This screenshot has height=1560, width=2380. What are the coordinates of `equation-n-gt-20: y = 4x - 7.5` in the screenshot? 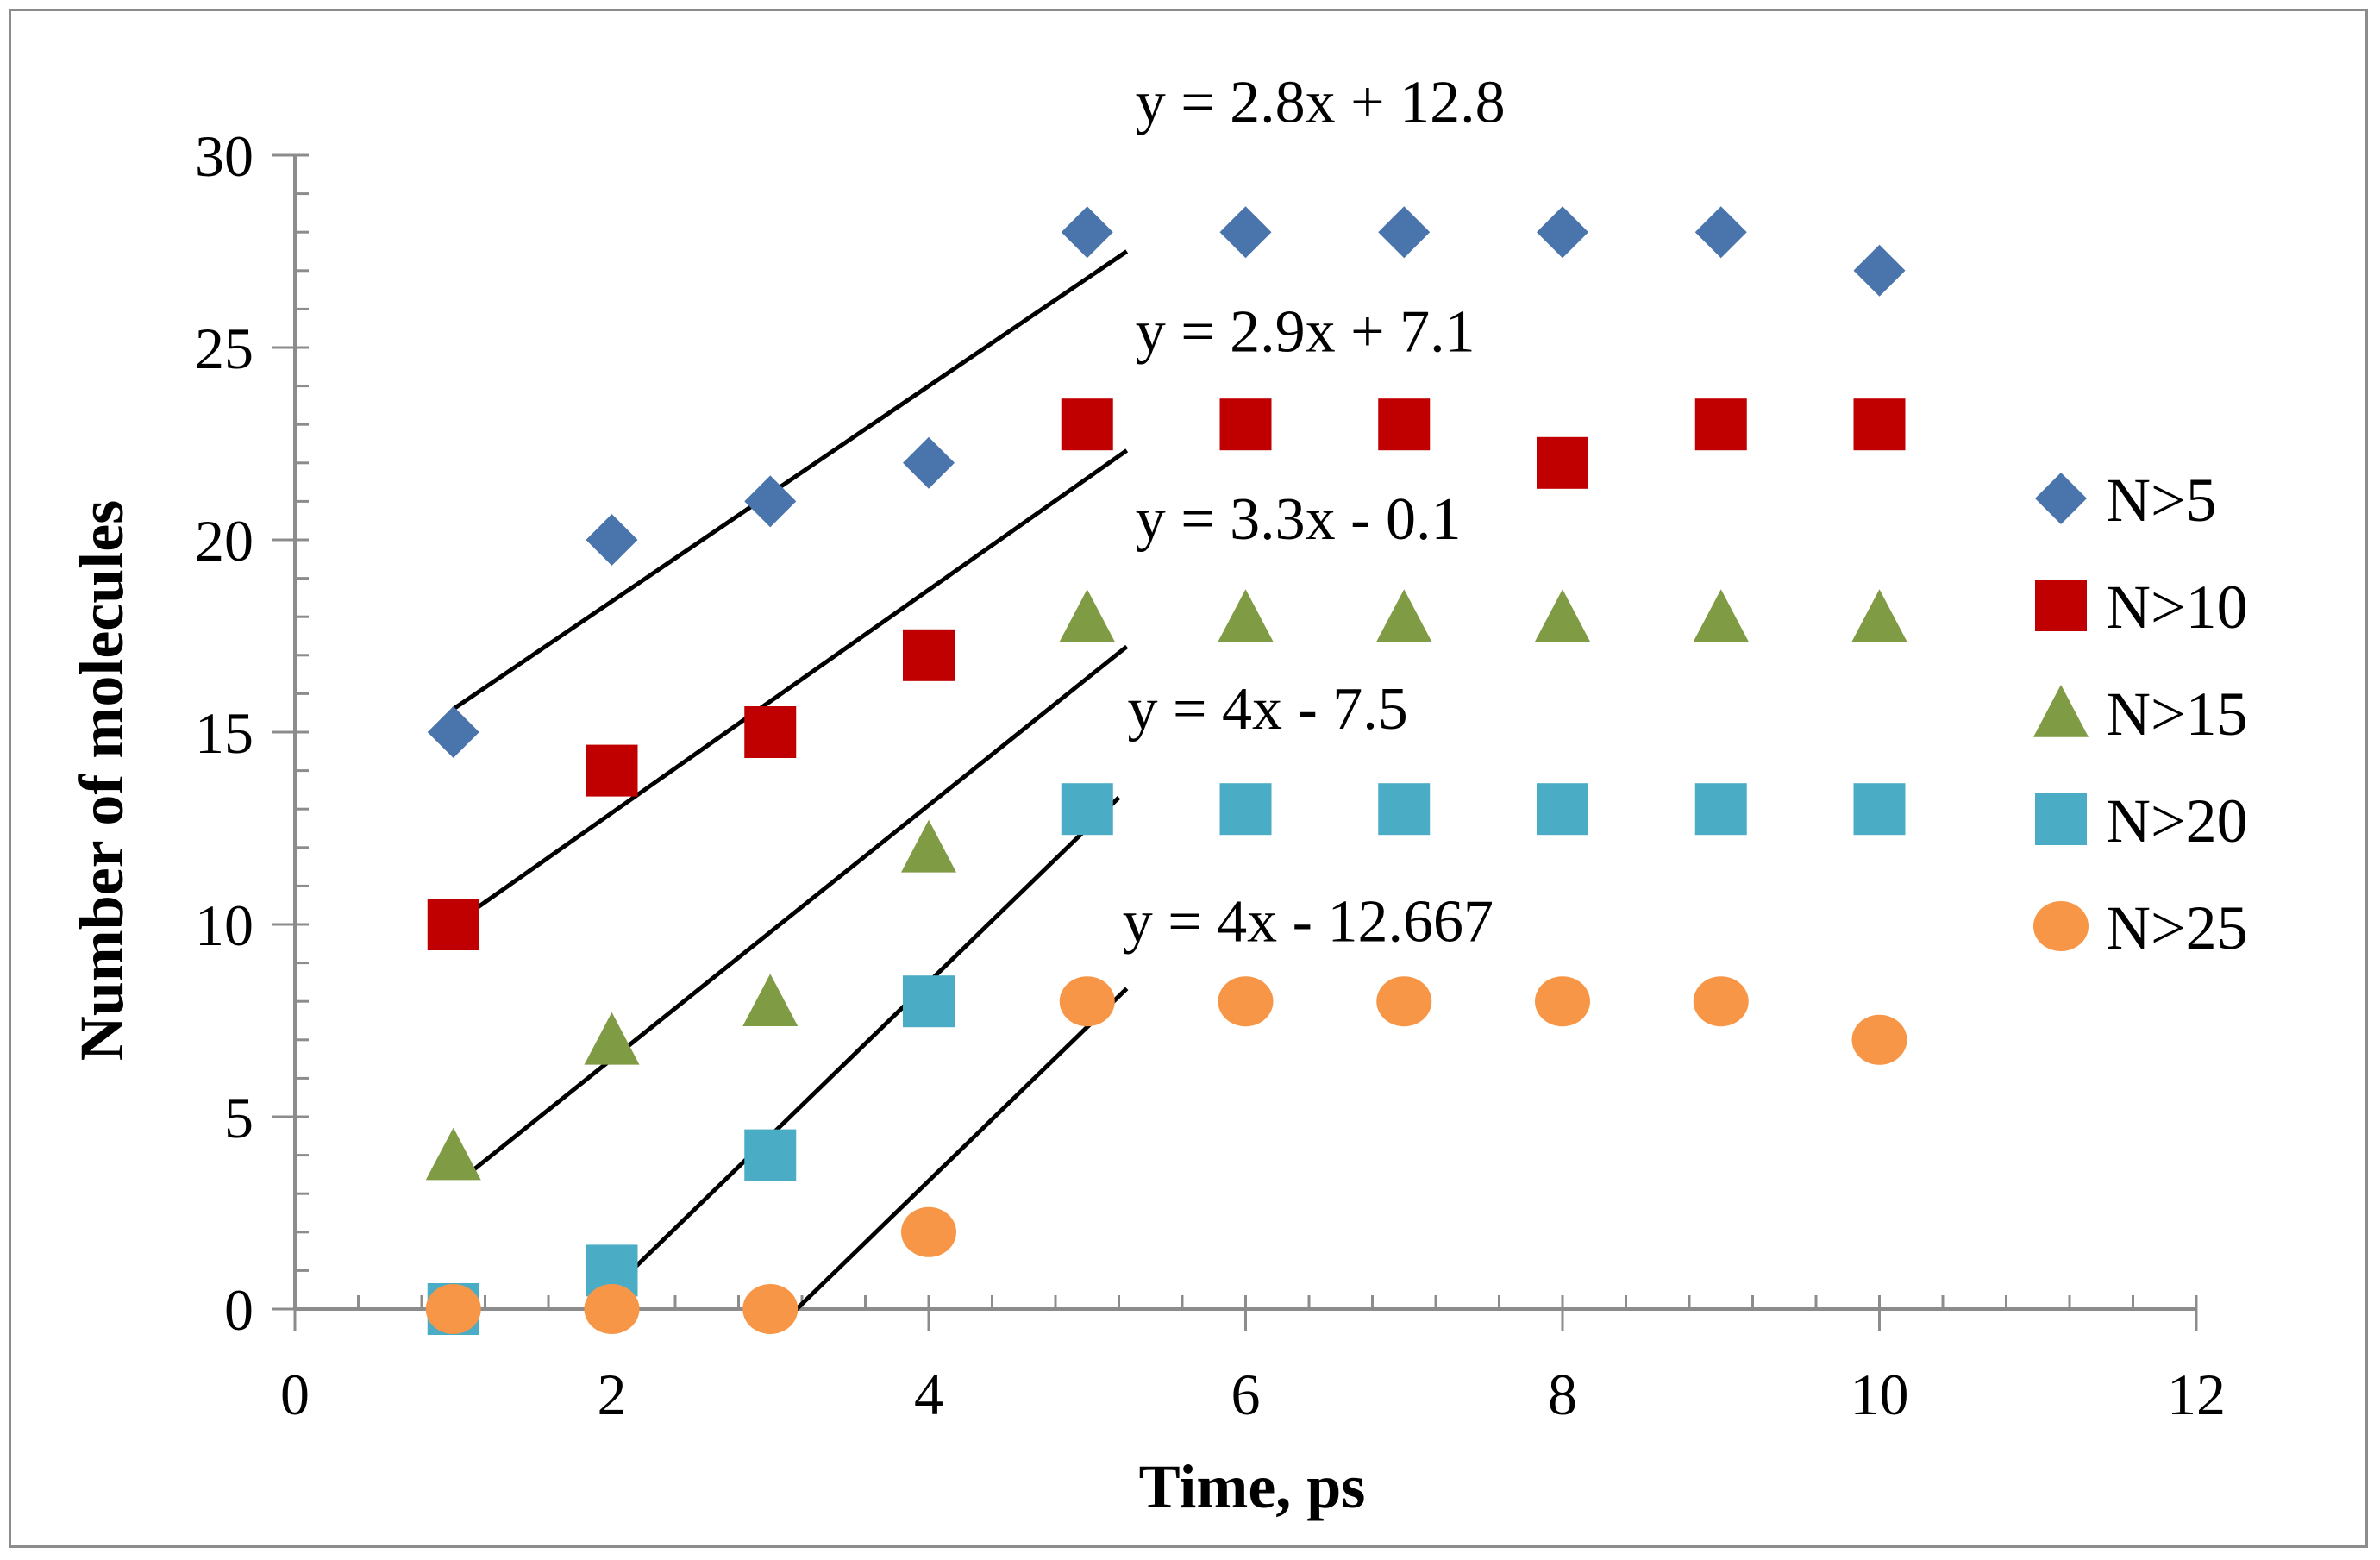 It's located at (1268, 709).